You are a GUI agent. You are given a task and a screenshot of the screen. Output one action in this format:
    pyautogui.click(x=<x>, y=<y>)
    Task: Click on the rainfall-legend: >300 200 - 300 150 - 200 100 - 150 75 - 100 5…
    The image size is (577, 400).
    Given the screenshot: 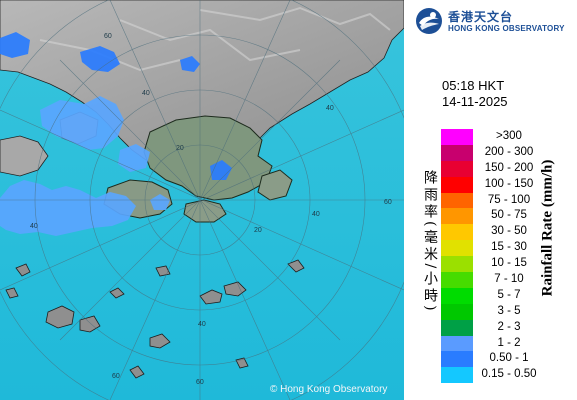 What is the action you would take?
    pyautogui.click(x=506, y=256)
    